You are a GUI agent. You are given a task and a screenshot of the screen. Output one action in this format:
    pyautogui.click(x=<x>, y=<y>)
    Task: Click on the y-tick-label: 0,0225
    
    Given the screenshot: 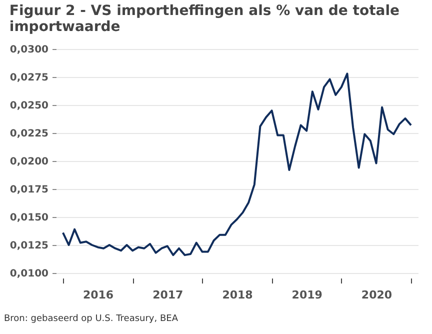 What is the action you would take?
    pyautogui.click(x=29, y=134)
    